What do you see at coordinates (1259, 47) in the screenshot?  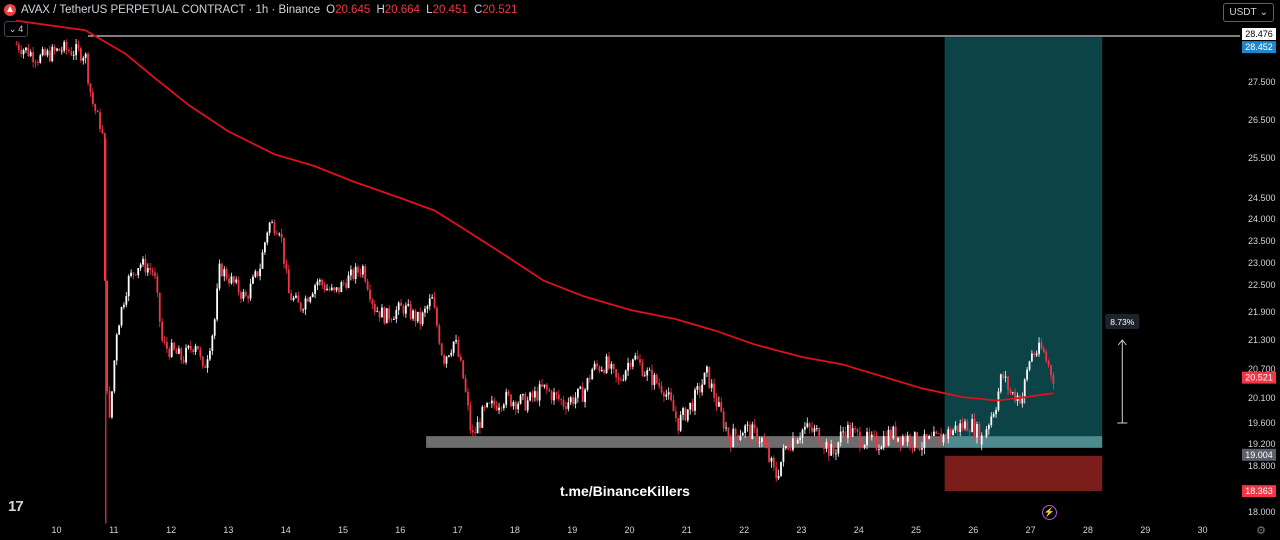 I see `price-tag-bg` at bounding box center [1259, 47].